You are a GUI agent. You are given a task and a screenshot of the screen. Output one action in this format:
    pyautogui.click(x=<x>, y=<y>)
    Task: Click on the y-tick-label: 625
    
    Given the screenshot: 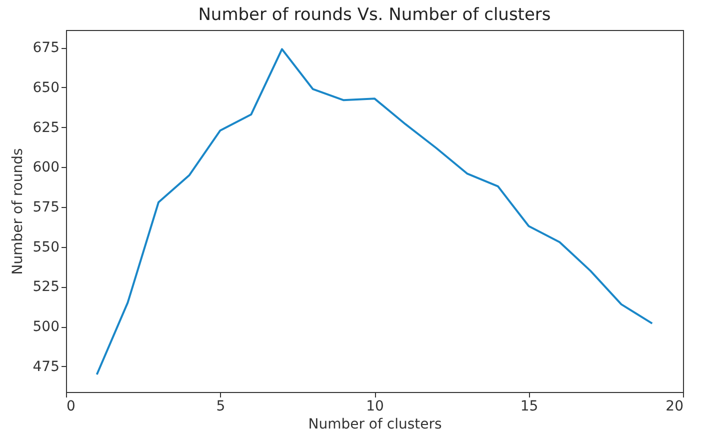 What is the action you would take?
    pyautogui.click(x=46, y=128)
    